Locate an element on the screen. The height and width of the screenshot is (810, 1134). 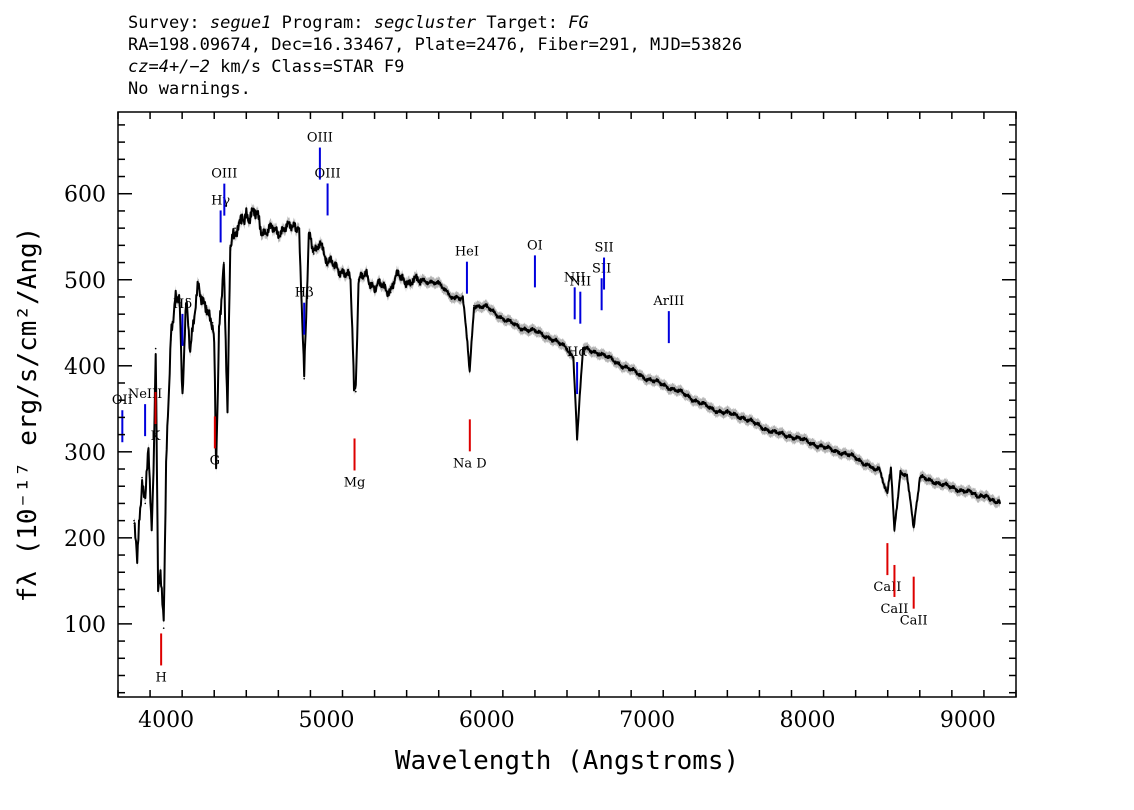
program-label: Program: is located at coordinates (322, 23).